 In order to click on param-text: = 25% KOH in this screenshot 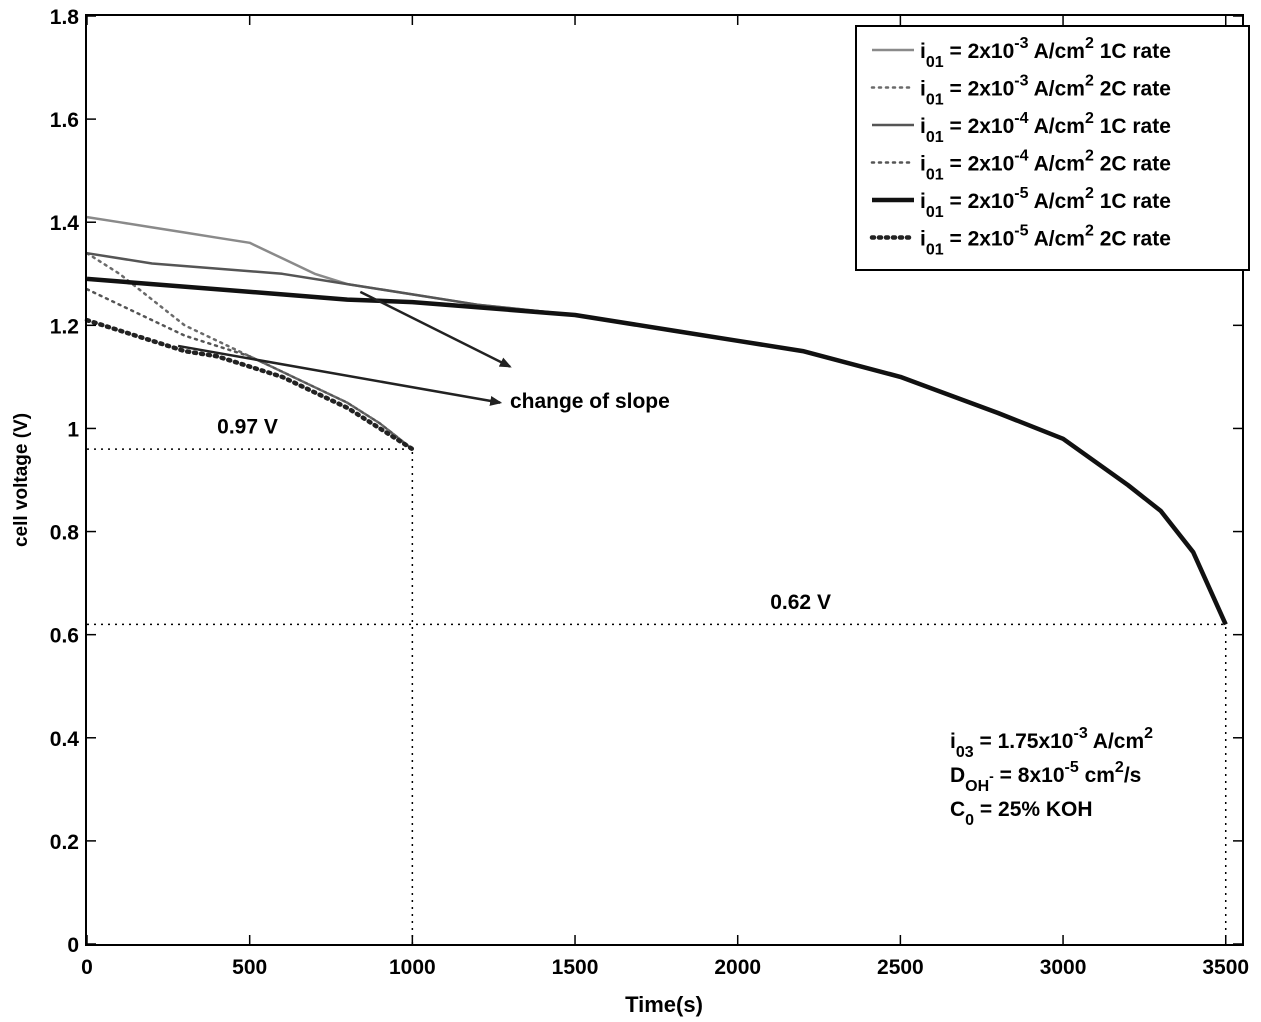, I will do `click(1033, 809)`.